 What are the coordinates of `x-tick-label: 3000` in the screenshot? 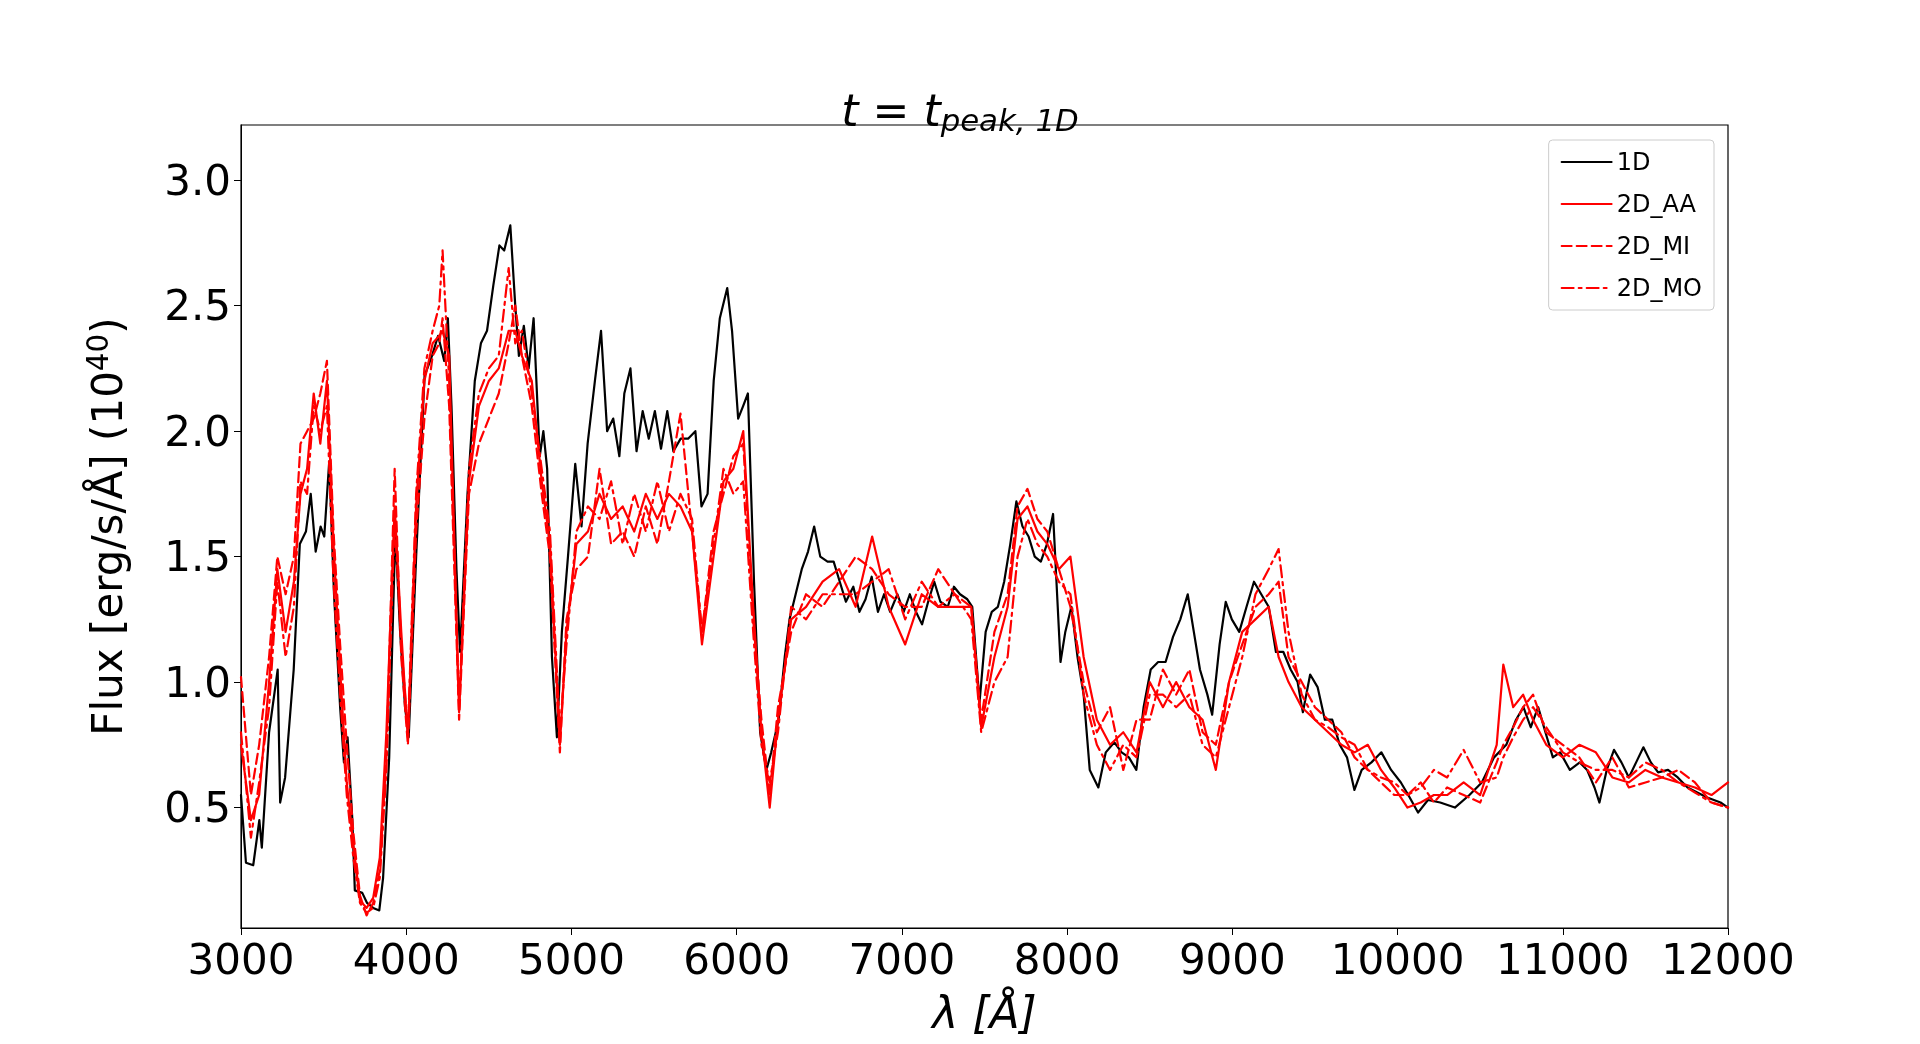 It's located at (241, 959).